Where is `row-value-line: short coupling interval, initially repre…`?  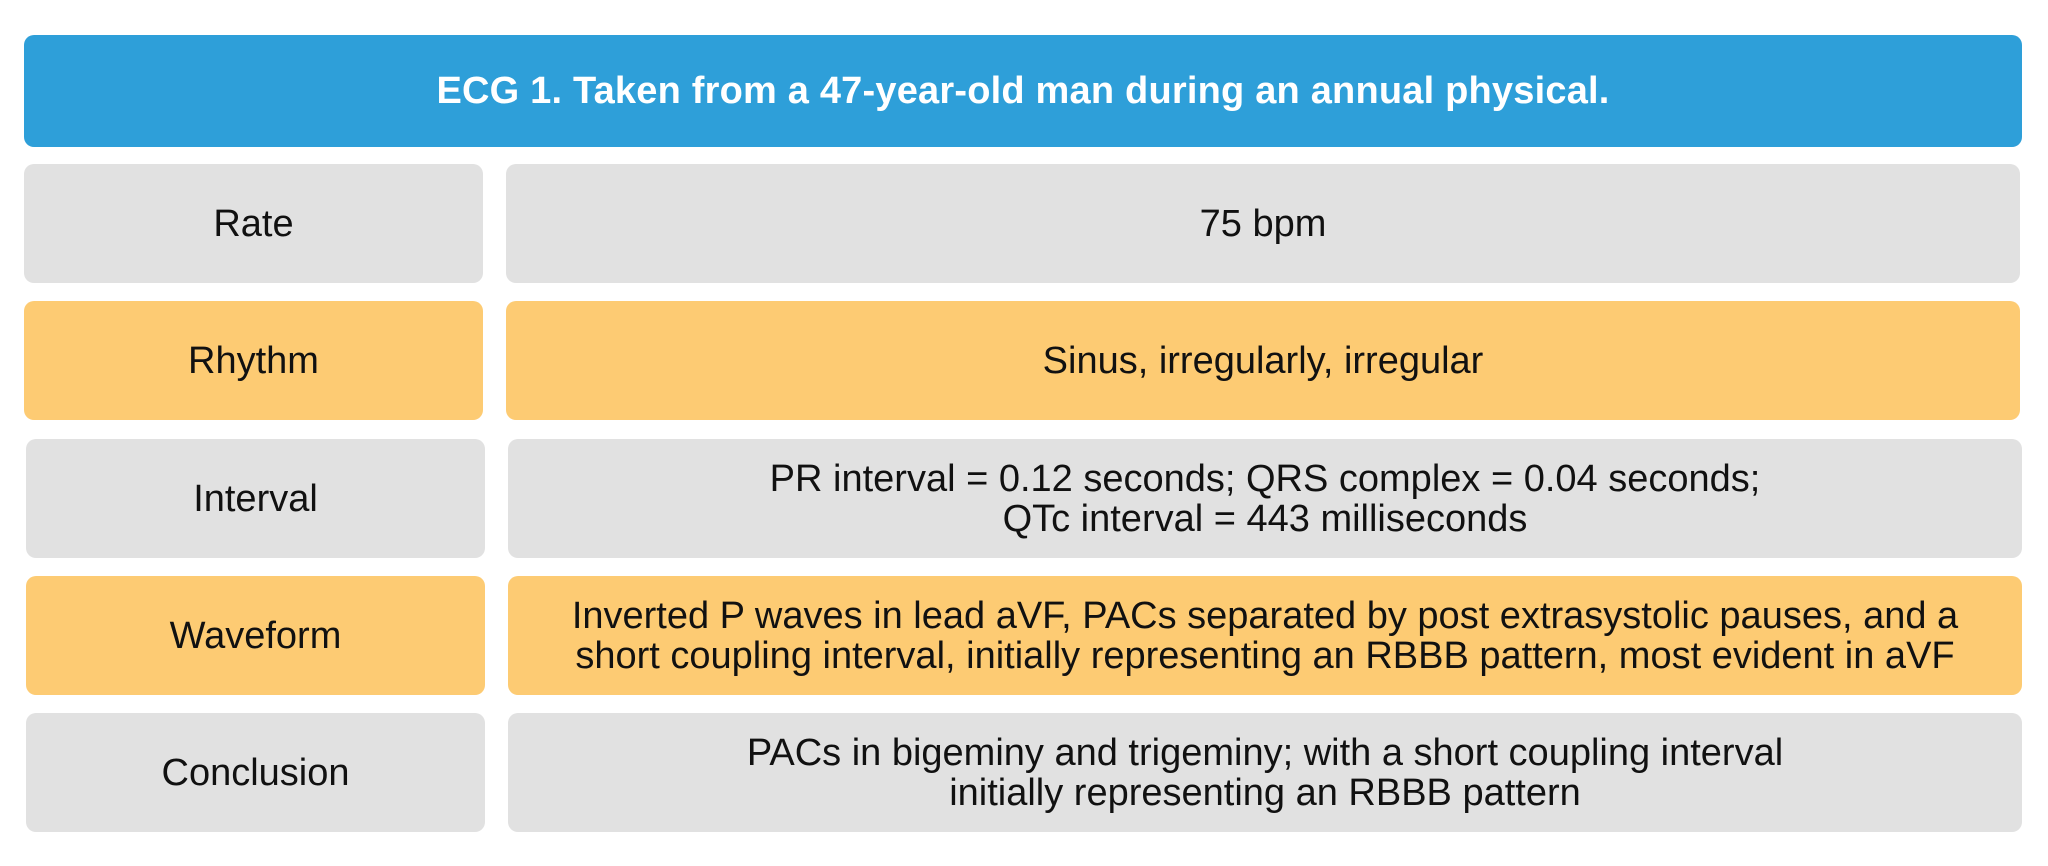 row-value-line: short coupling interval, initially repre… is located at coordinates (1265, 655).